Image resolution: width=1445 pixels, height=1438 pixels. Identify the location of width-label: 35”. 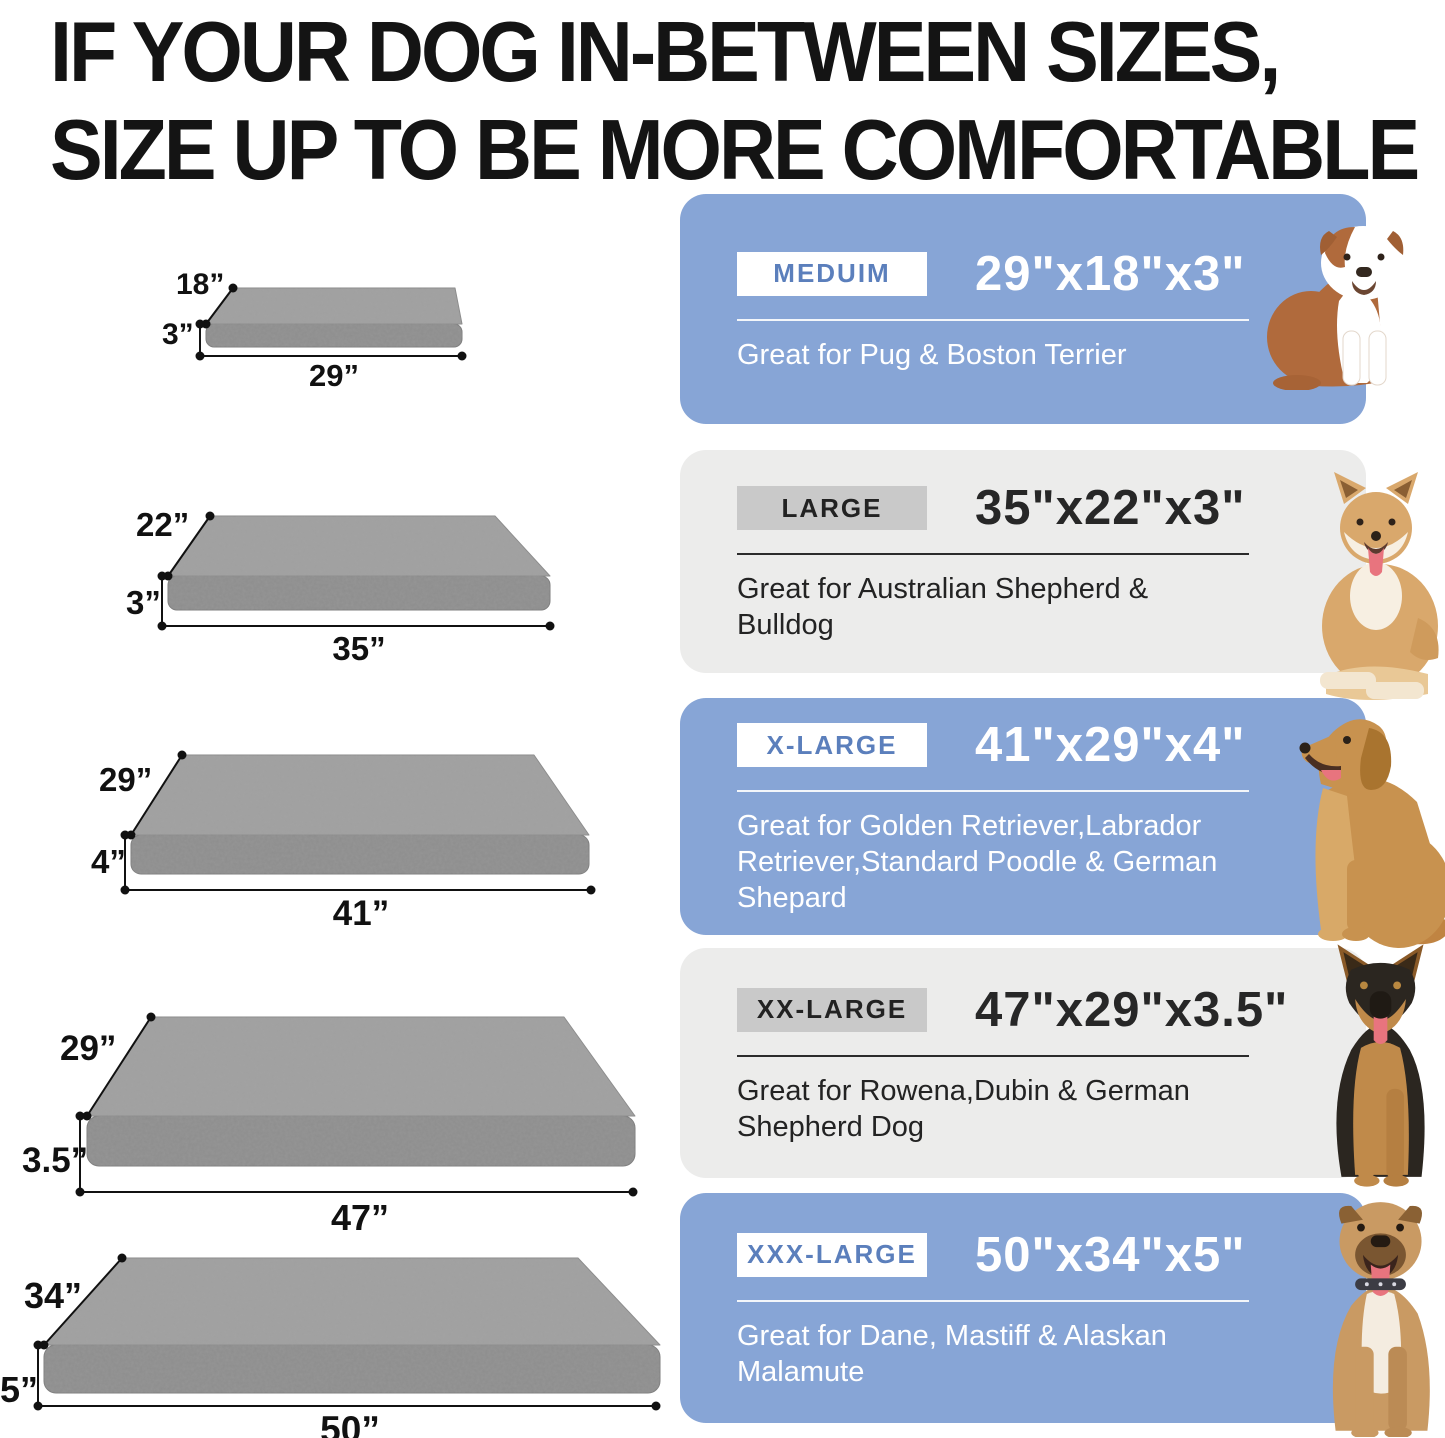
(359, 648).